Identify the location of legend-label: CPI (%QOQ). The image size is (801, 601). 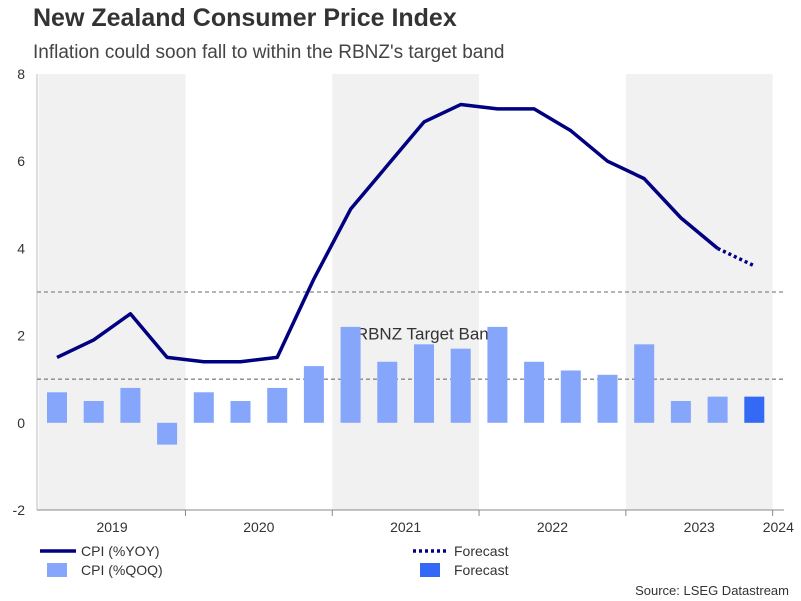
(122, 570).